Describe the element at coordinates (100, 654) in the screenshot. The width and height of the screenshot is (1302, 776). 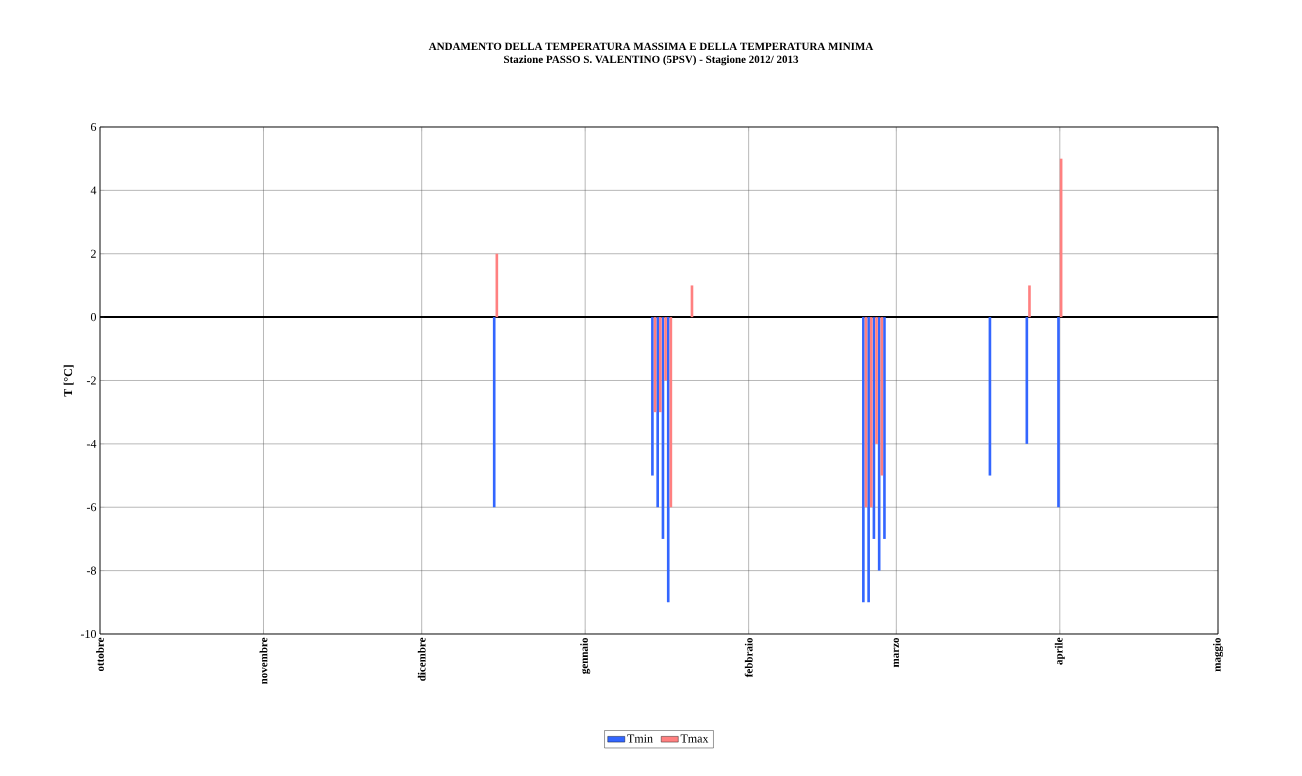
I see `x-tick-label: ottobre` at that location.